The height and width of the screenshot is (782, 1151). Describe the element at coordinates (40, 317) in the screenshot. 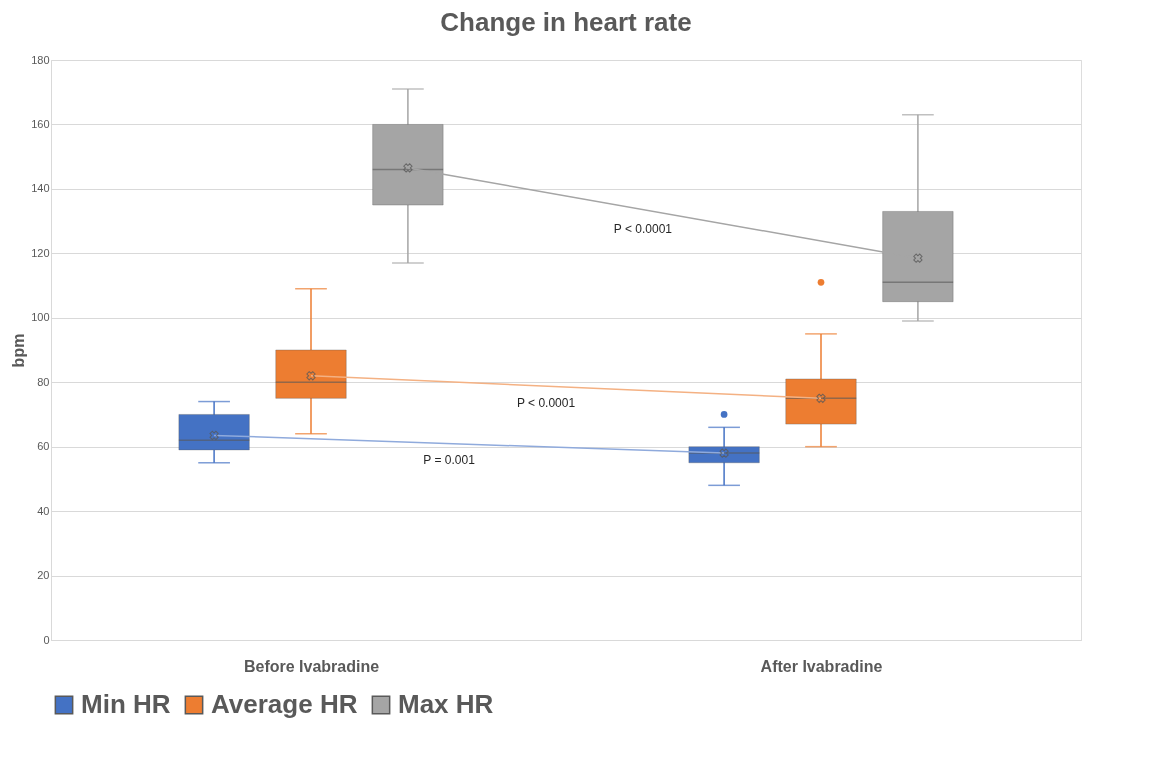

I see `y-tick-label: 100` at that location.